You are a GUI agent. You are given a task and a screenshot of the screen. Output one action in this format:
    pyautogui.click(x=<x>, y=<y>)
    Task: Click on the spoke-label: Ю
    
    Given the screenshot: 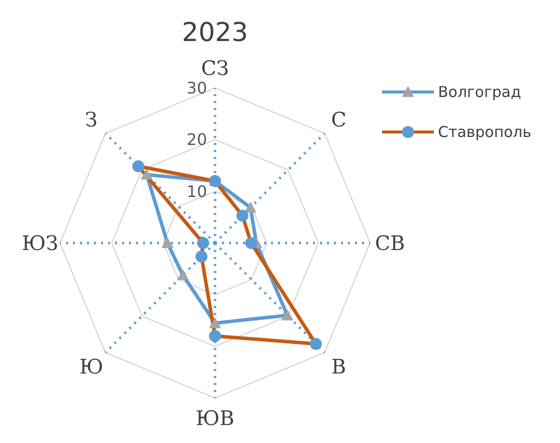 What is the action you would take?
    pyautogui.click(x=91, y=366)
    